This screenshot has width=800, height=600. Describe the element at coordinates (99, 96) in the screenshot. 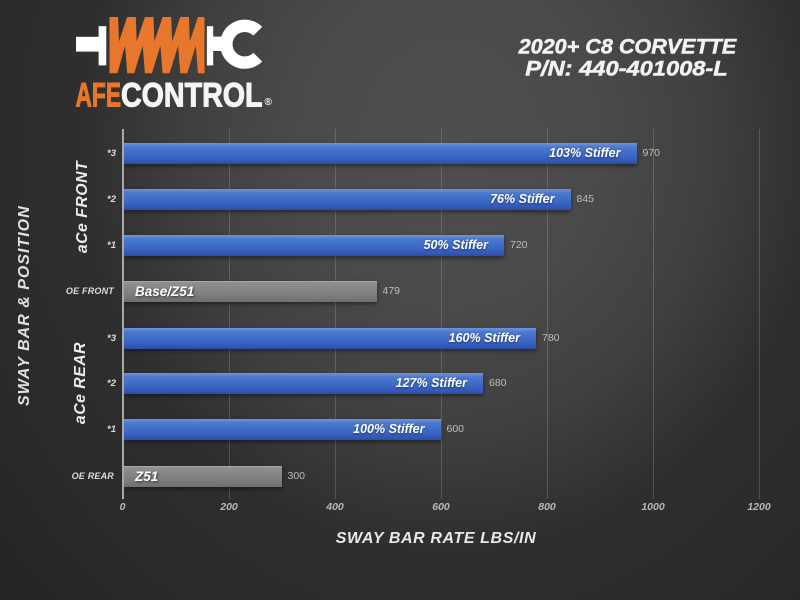

I see `svg-text: AFE` at that location.